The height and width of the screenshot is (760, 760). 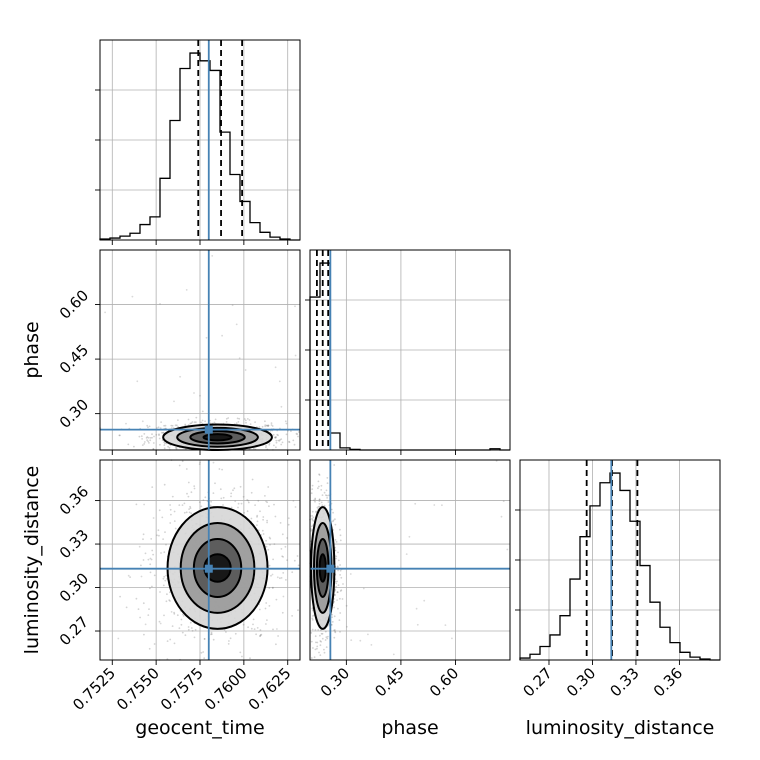 I want to click on xlabel-luminosity_distance: luminosity_distance, so click(x=620, y=728).